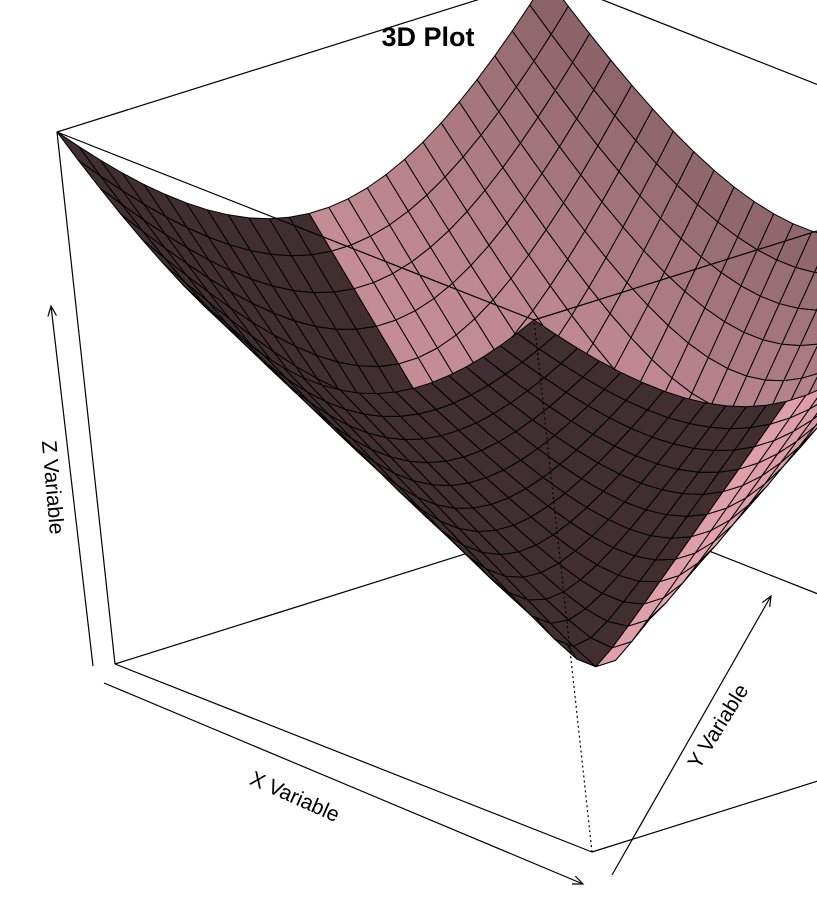 Image resolution: width=817 pixels, height=918 pixels. I want to click on x-axis-arrow-head, so click(578, 880).